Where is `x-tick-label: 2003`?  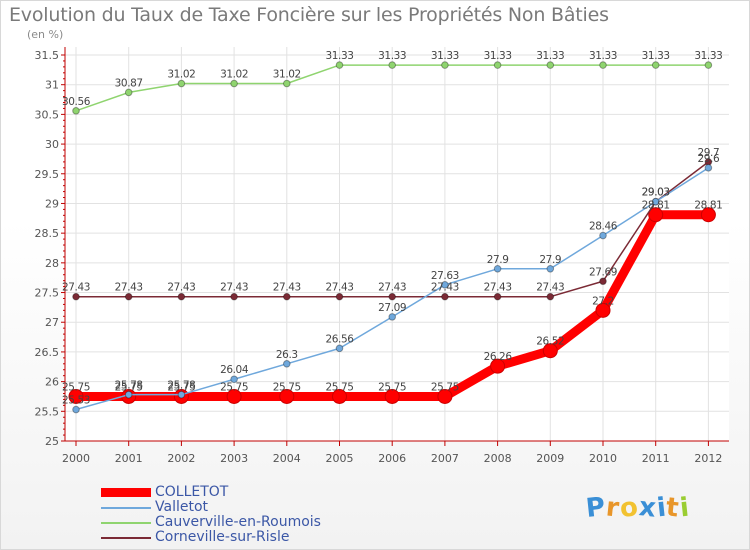
x-tick-label: 2003 is located at coordinates (234, 458).